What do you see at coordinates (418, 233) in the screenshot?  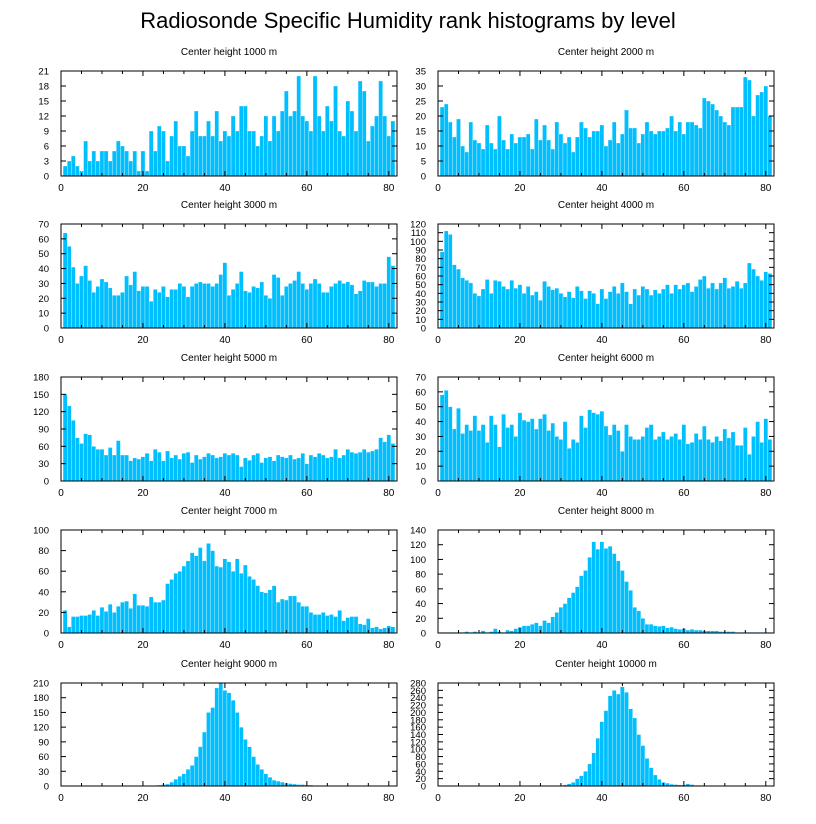 I see `y-tick-label: 110` at bounding box center [418, 233].